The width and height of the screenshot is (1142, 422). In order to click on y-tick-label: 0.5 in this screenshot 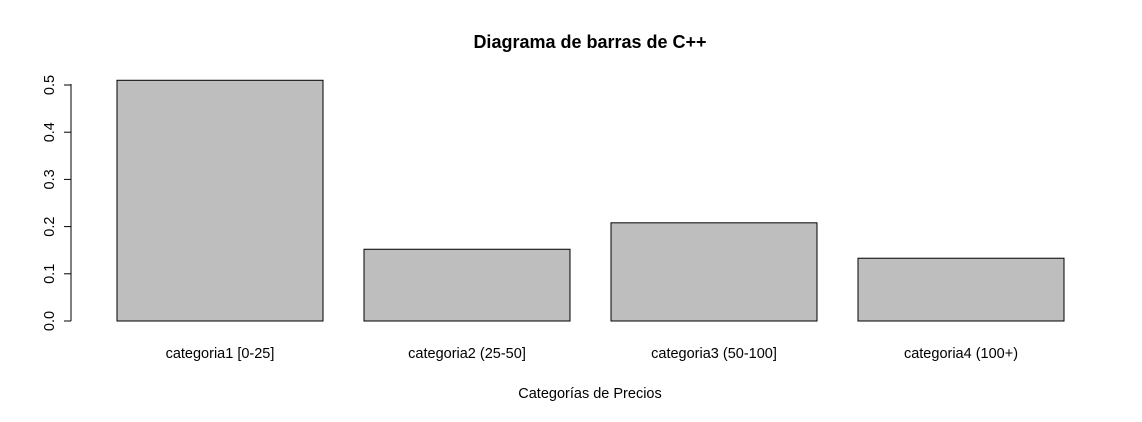, I will do `click(50, 85)`.